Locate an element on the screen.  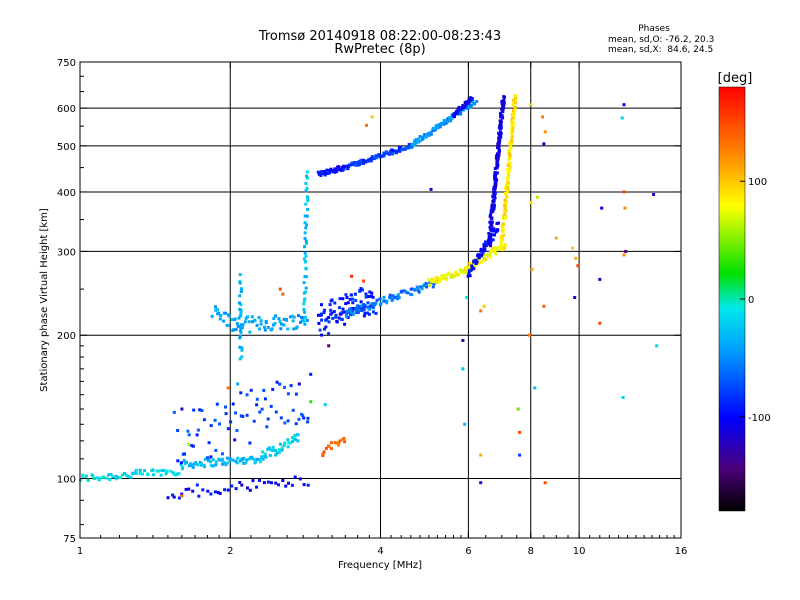
x-tick-label: 8 is located at coordinates (531, 551).